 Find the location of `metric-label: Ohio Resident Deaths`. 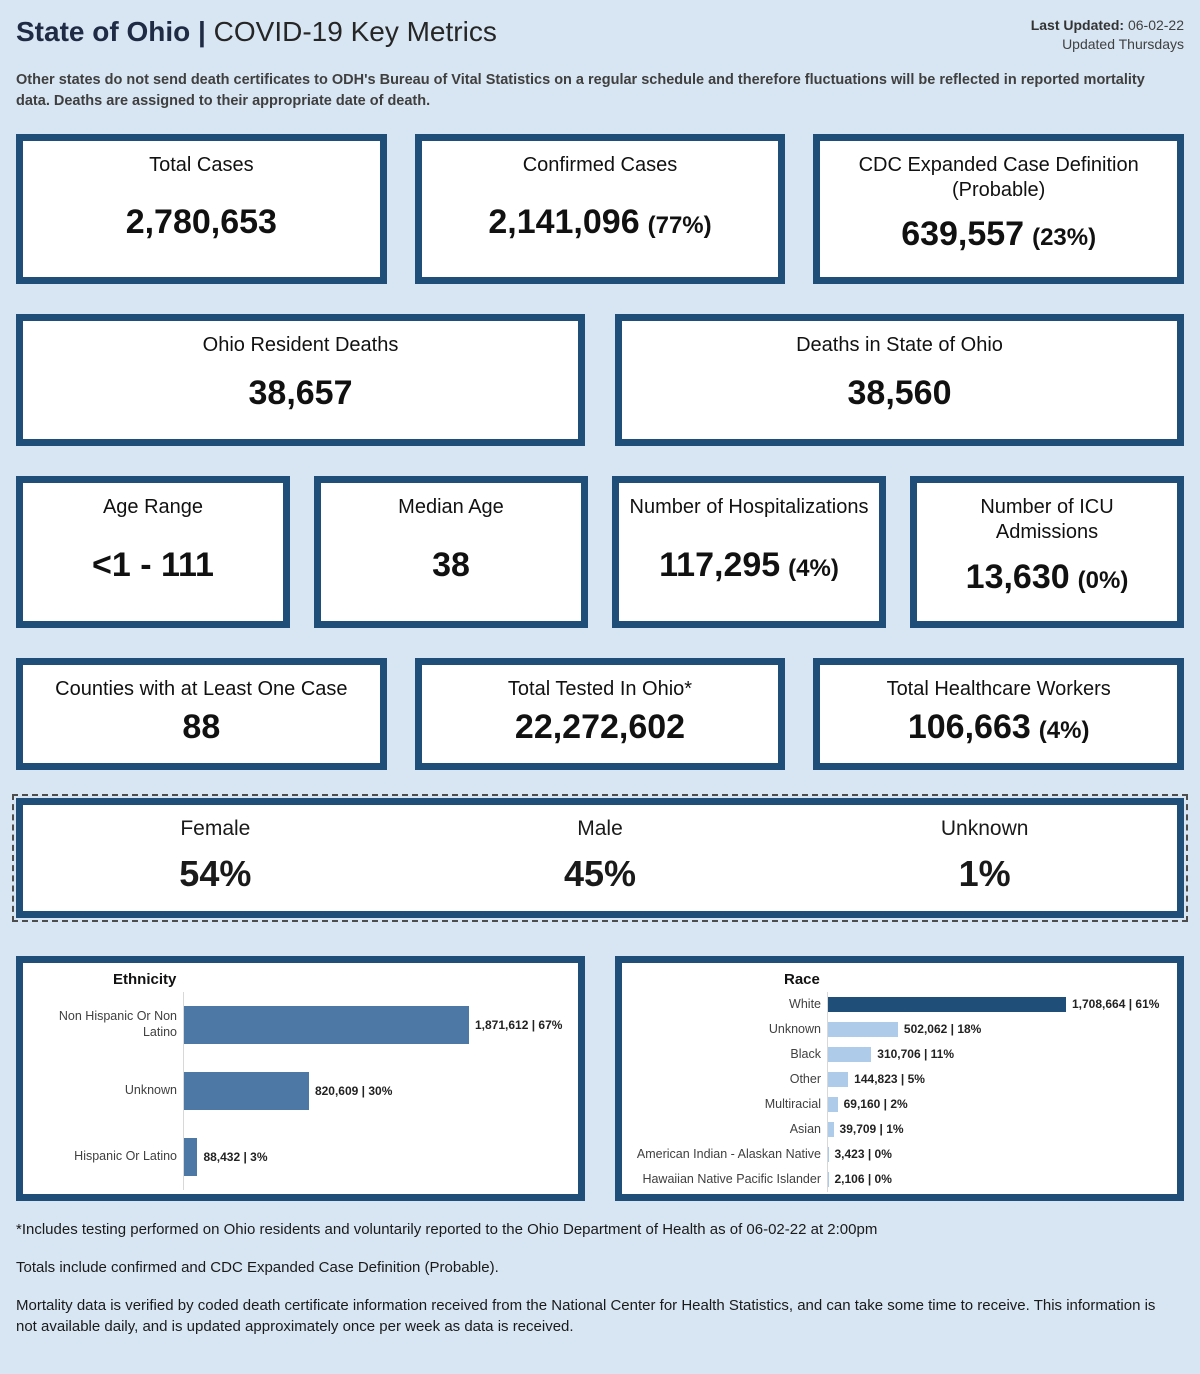

metric-label: Ohio Resident Deaths is located at coordinates (300, 344).